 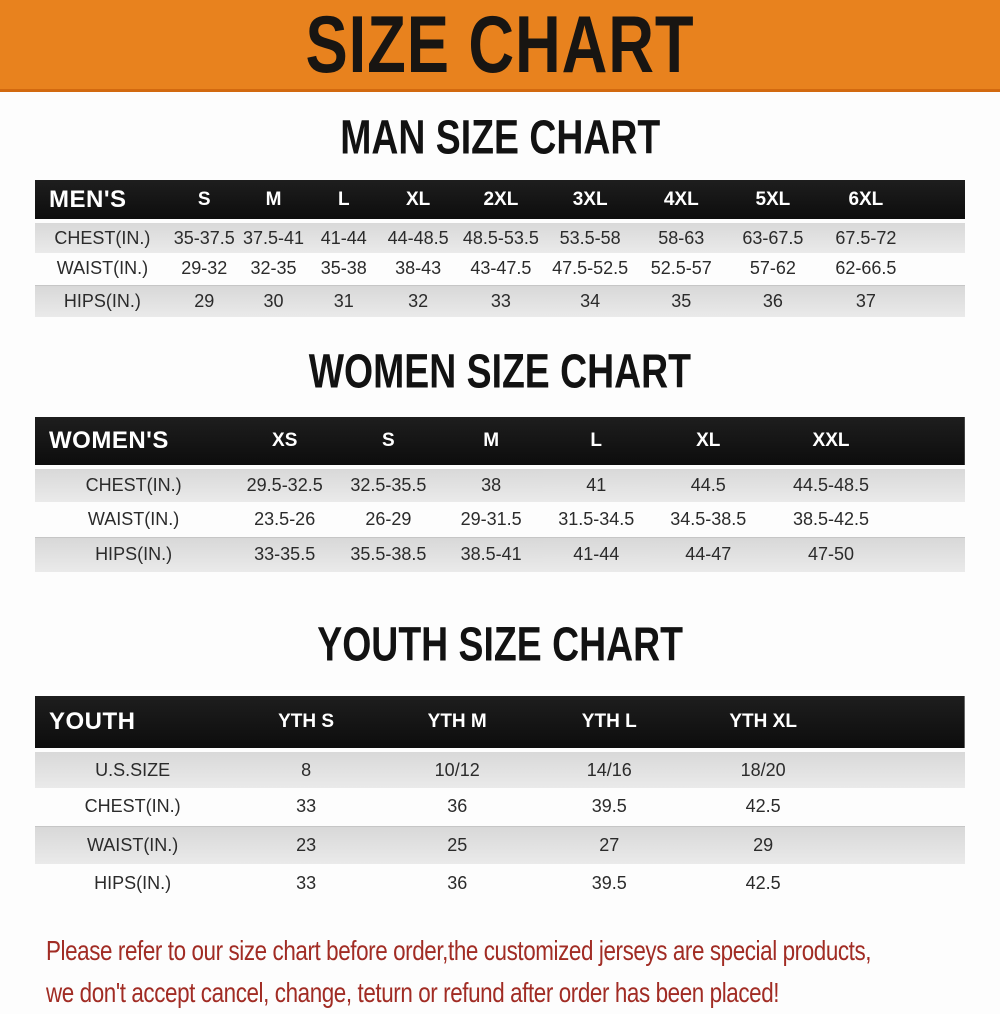 I want to click on size-value-cell: 53.5-58, so click(x=590, y=237).